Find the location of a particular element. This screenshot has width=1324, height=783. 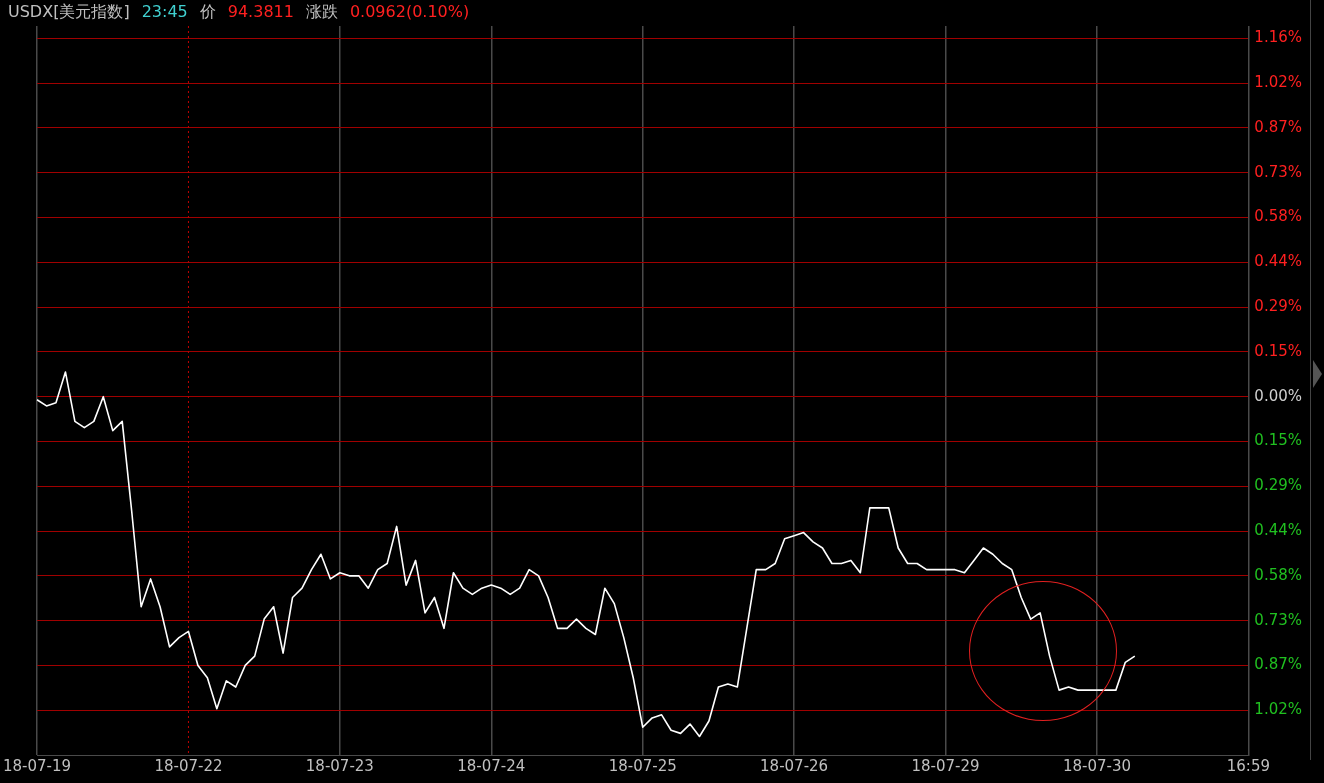

chart-title: USDX[美元指数] is located at coordinates (69, 11).